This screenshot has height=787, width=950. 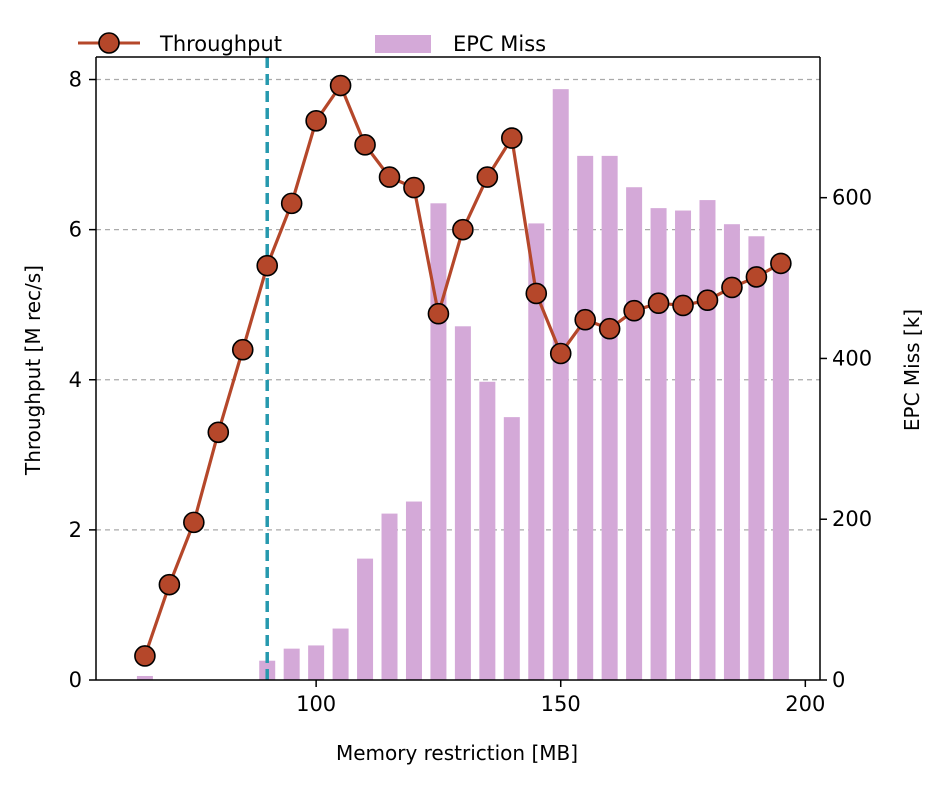 I want to click on x-tick-label: 150, so click(x=561, y=704).